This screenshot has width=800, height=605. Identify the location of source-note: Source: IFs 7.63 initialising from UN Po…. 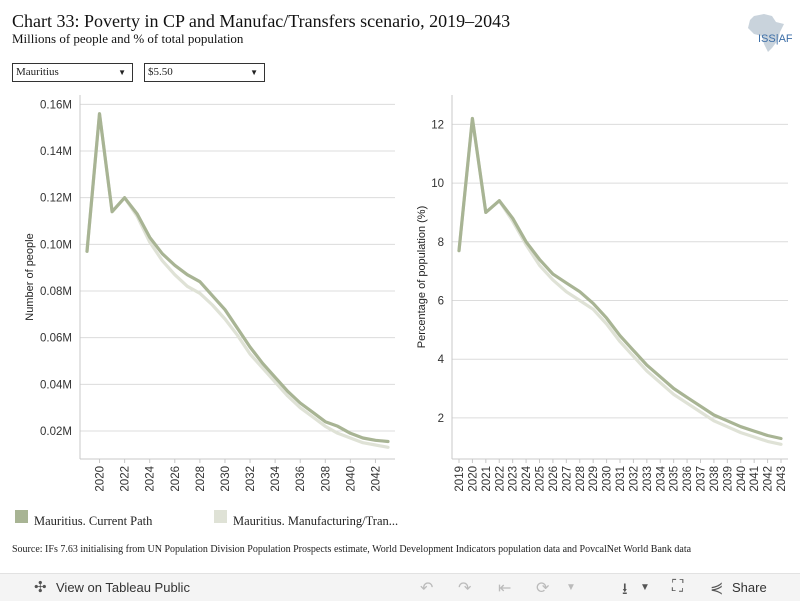
(352, 549).